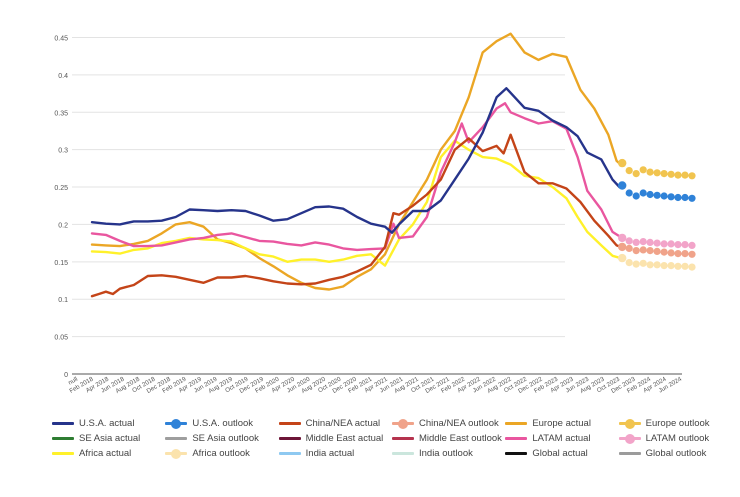 The image size is (740, 497). I want to click on legend-item: India outlook, so click(448, 453).